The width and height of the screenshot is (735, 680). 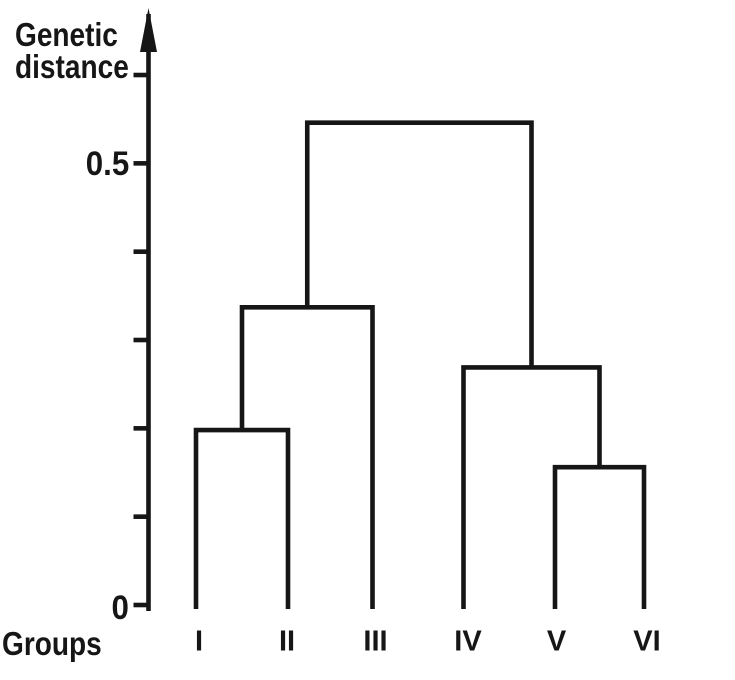 I want to click on leaf-label-VI: VI, so click(x=647, y=641).